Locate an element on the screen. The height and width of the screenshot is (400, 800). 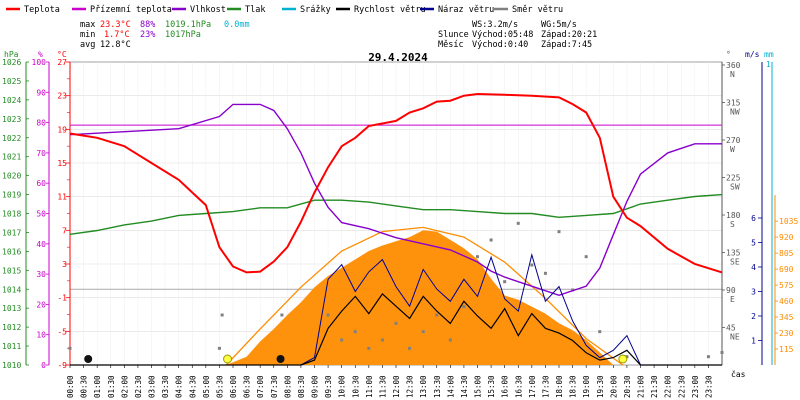
x-tick-label: 12:00 is located at coordinates (396, 386).